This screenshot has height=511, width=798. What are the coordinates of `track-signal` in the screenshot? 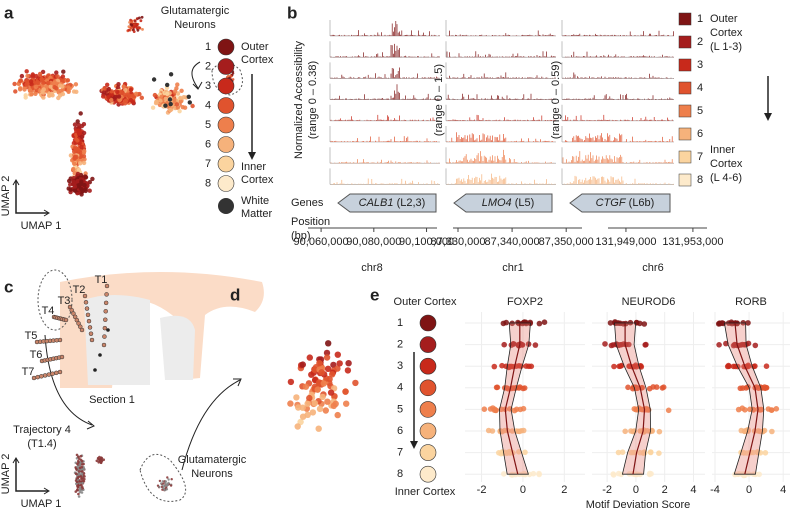 It's located at (385, 28).